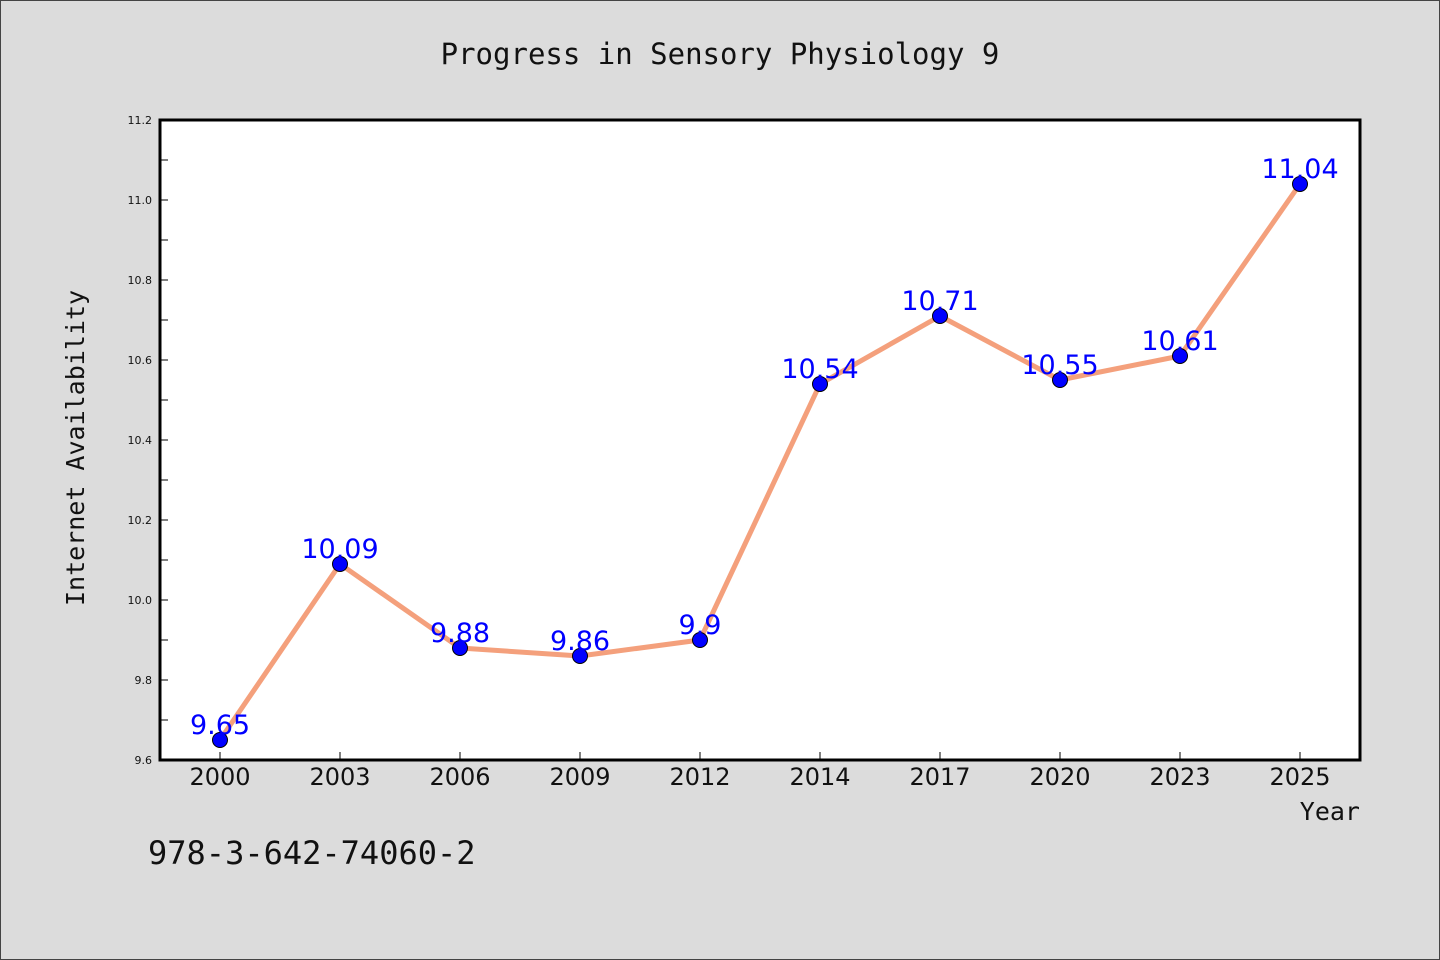  What do you see at coordinates (140, 520) in the screenshot?
I see `y-tick-label: 10.2` at bounding box center [140, 520].